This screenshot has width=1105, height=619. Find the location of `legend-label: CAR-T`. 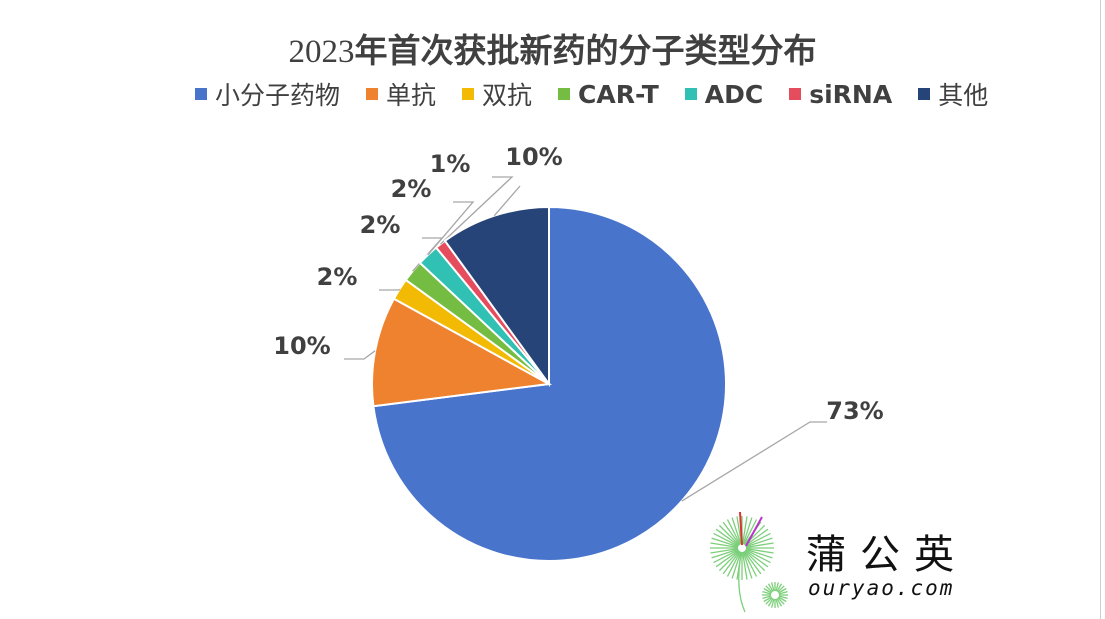

legend-label: CAR-T is located at coordinates (618, 94).